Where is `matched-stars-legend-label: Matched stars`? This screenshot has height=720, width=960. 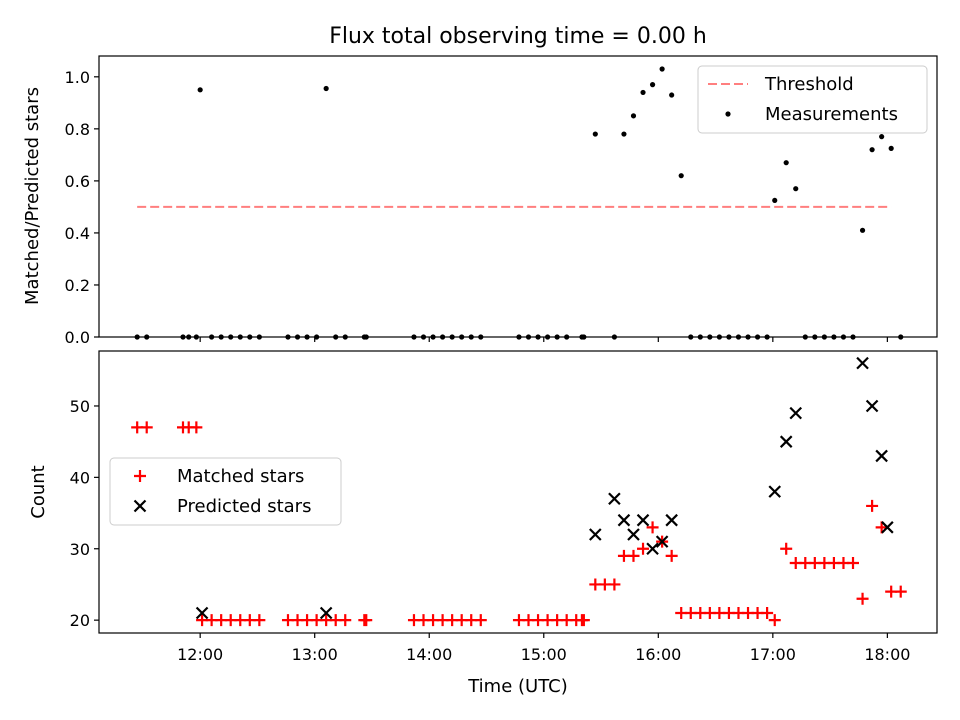
matched-stars-legend-label: Matched stars is located at coordinates (240, 476).